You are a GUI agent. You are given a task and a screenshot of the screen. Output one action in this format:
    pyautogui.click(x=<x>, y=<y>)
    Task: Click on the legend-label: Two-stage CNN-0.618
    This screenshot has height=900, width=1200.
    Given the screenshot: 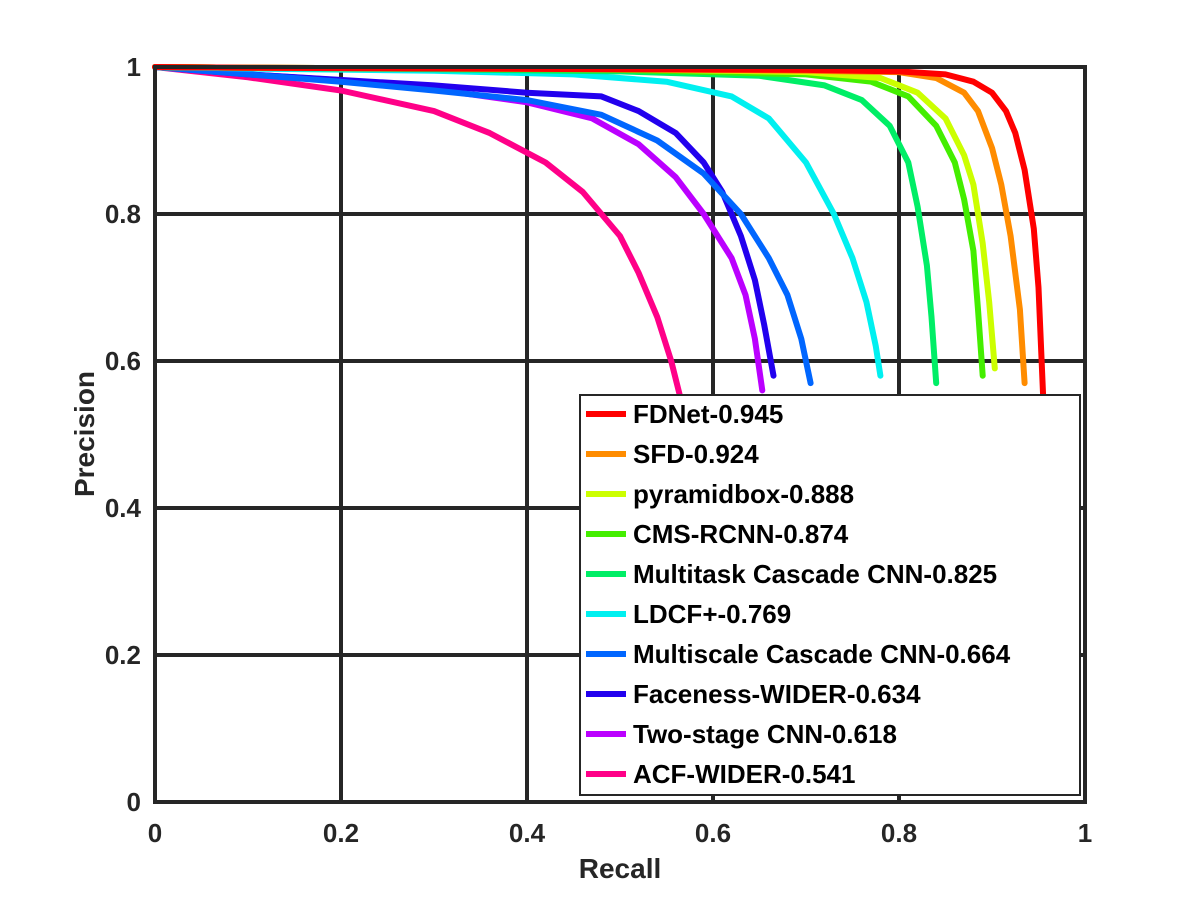 What is the action you would take?
    pyautogui.click(x=765, y=734)
    